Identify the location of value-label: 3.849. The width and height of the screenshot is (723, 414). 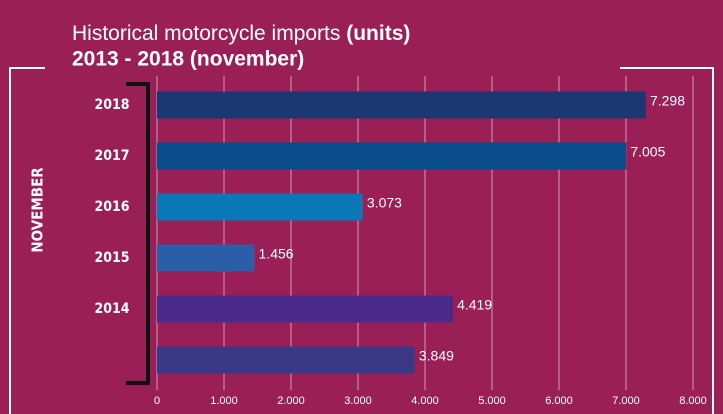
(436, 356).